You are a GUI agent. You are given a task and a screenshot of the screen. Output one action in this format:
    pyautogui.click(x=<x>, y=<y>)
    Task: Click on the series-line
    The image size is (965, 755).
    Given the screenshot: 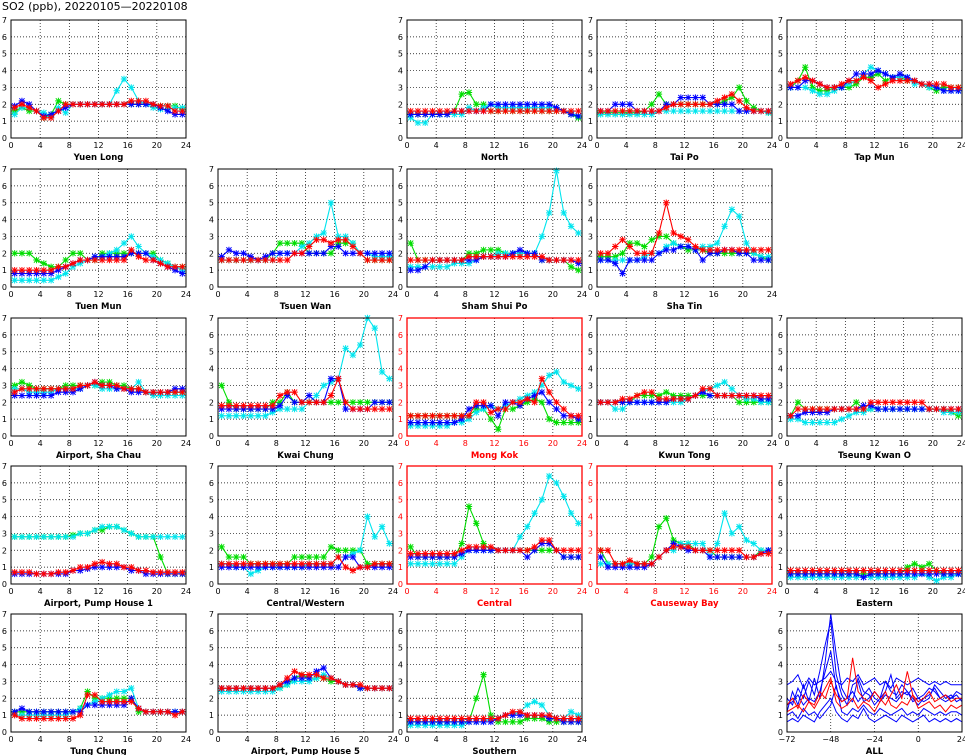 What is the action you would take?
    pyautogui.click(x=305, y=678)
    